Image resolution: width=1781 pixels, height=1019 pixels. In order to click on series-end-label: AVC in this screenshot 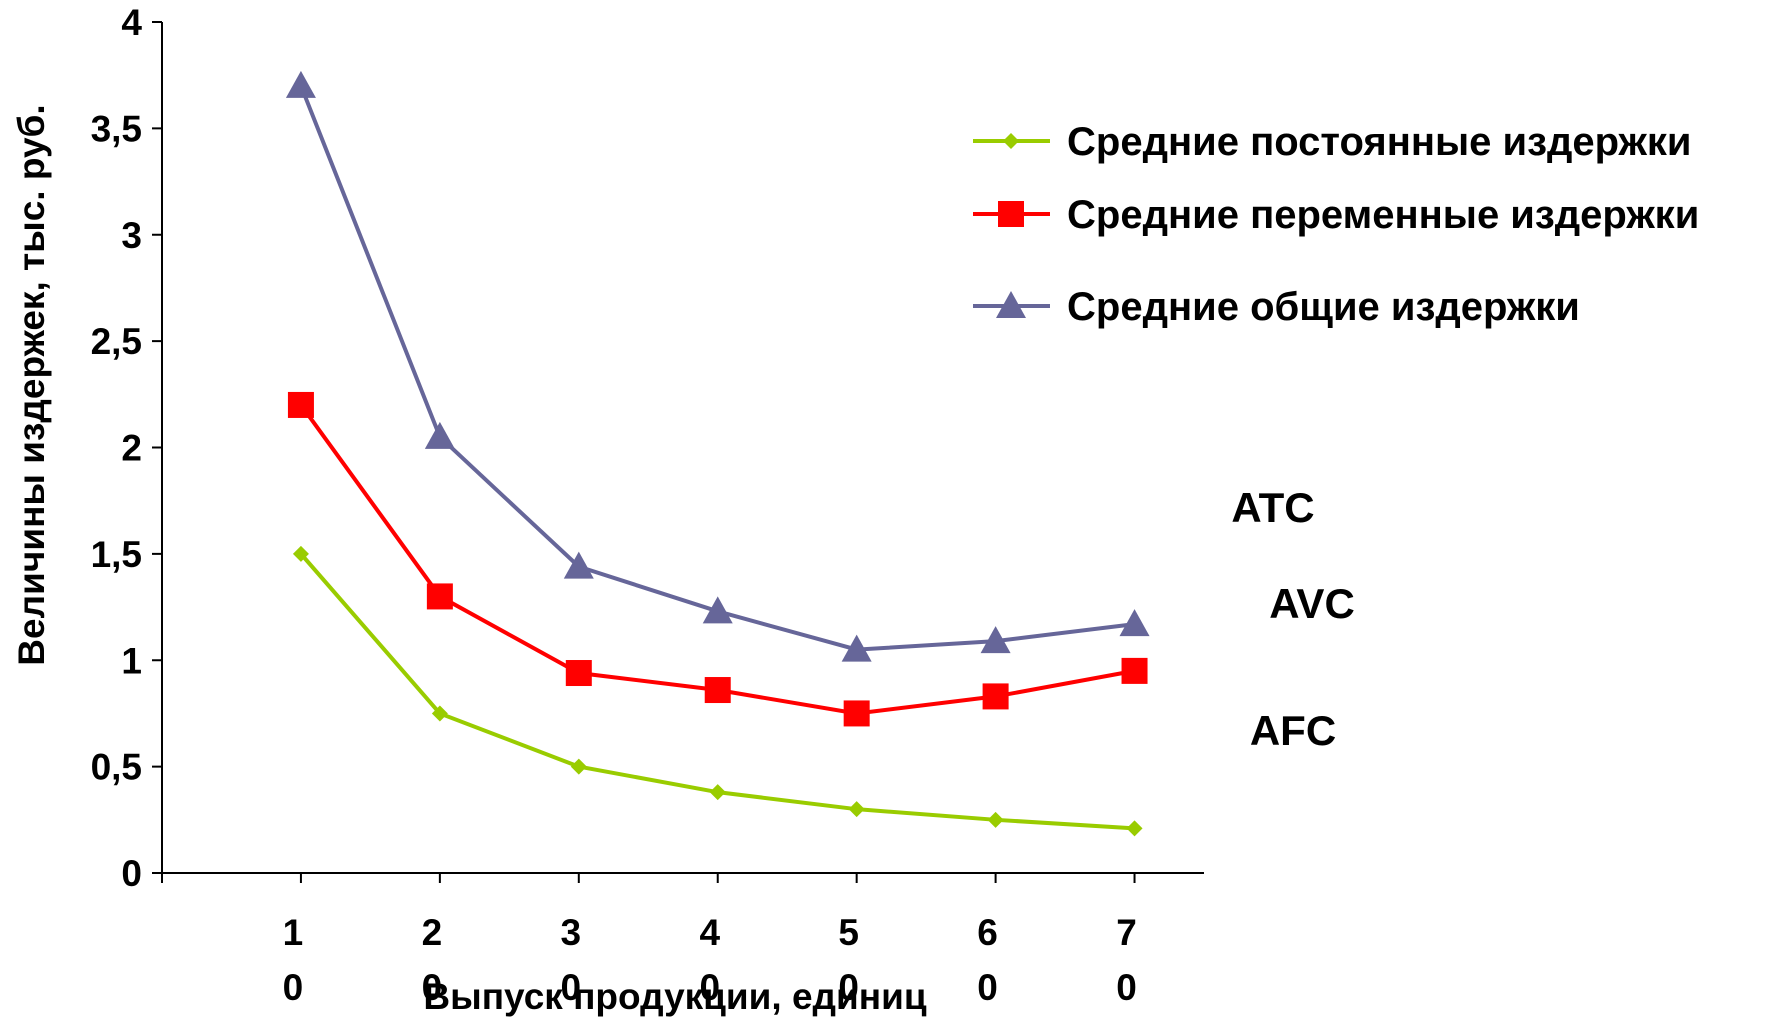, I will do `click(1312, 603)`.